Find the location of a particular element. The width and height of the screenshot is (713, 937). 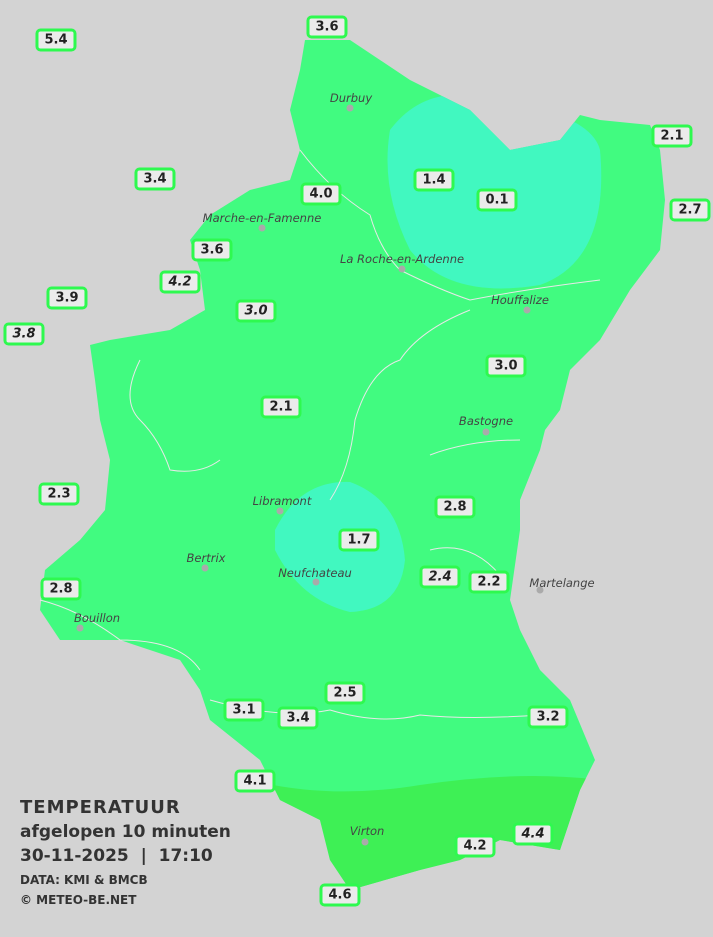

station-label: 2.2 is located at coordinates (489, 582).